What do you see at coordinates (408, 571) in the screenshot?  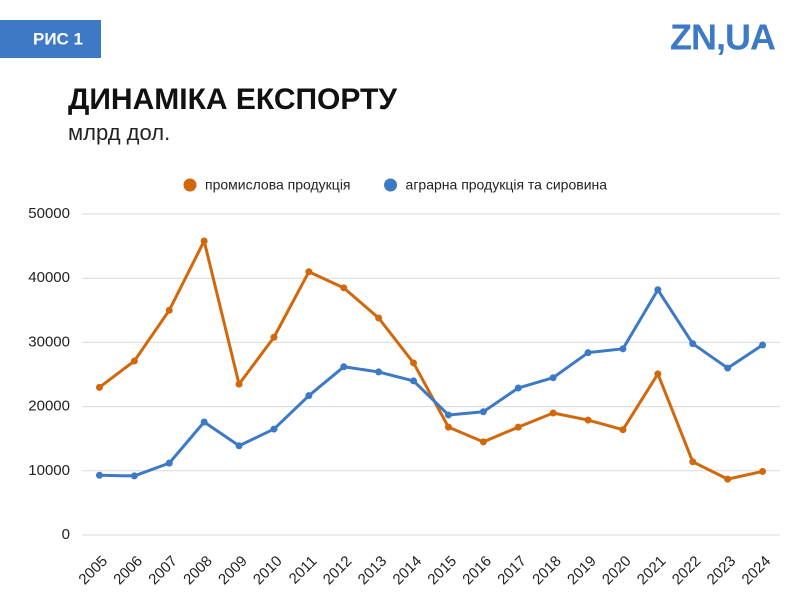 I see `x-tick-label: 2014` at bounding box center [408, 571].